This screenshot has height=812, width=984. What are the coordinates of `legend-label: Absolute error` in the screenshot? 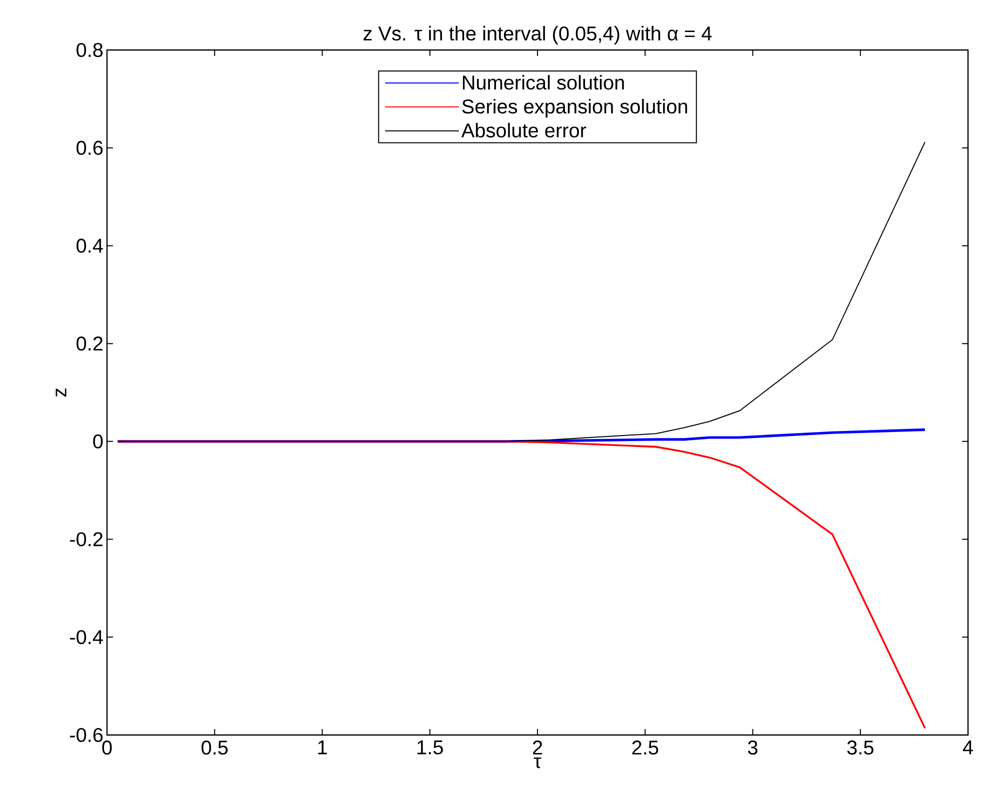 It's located at (523, 130).